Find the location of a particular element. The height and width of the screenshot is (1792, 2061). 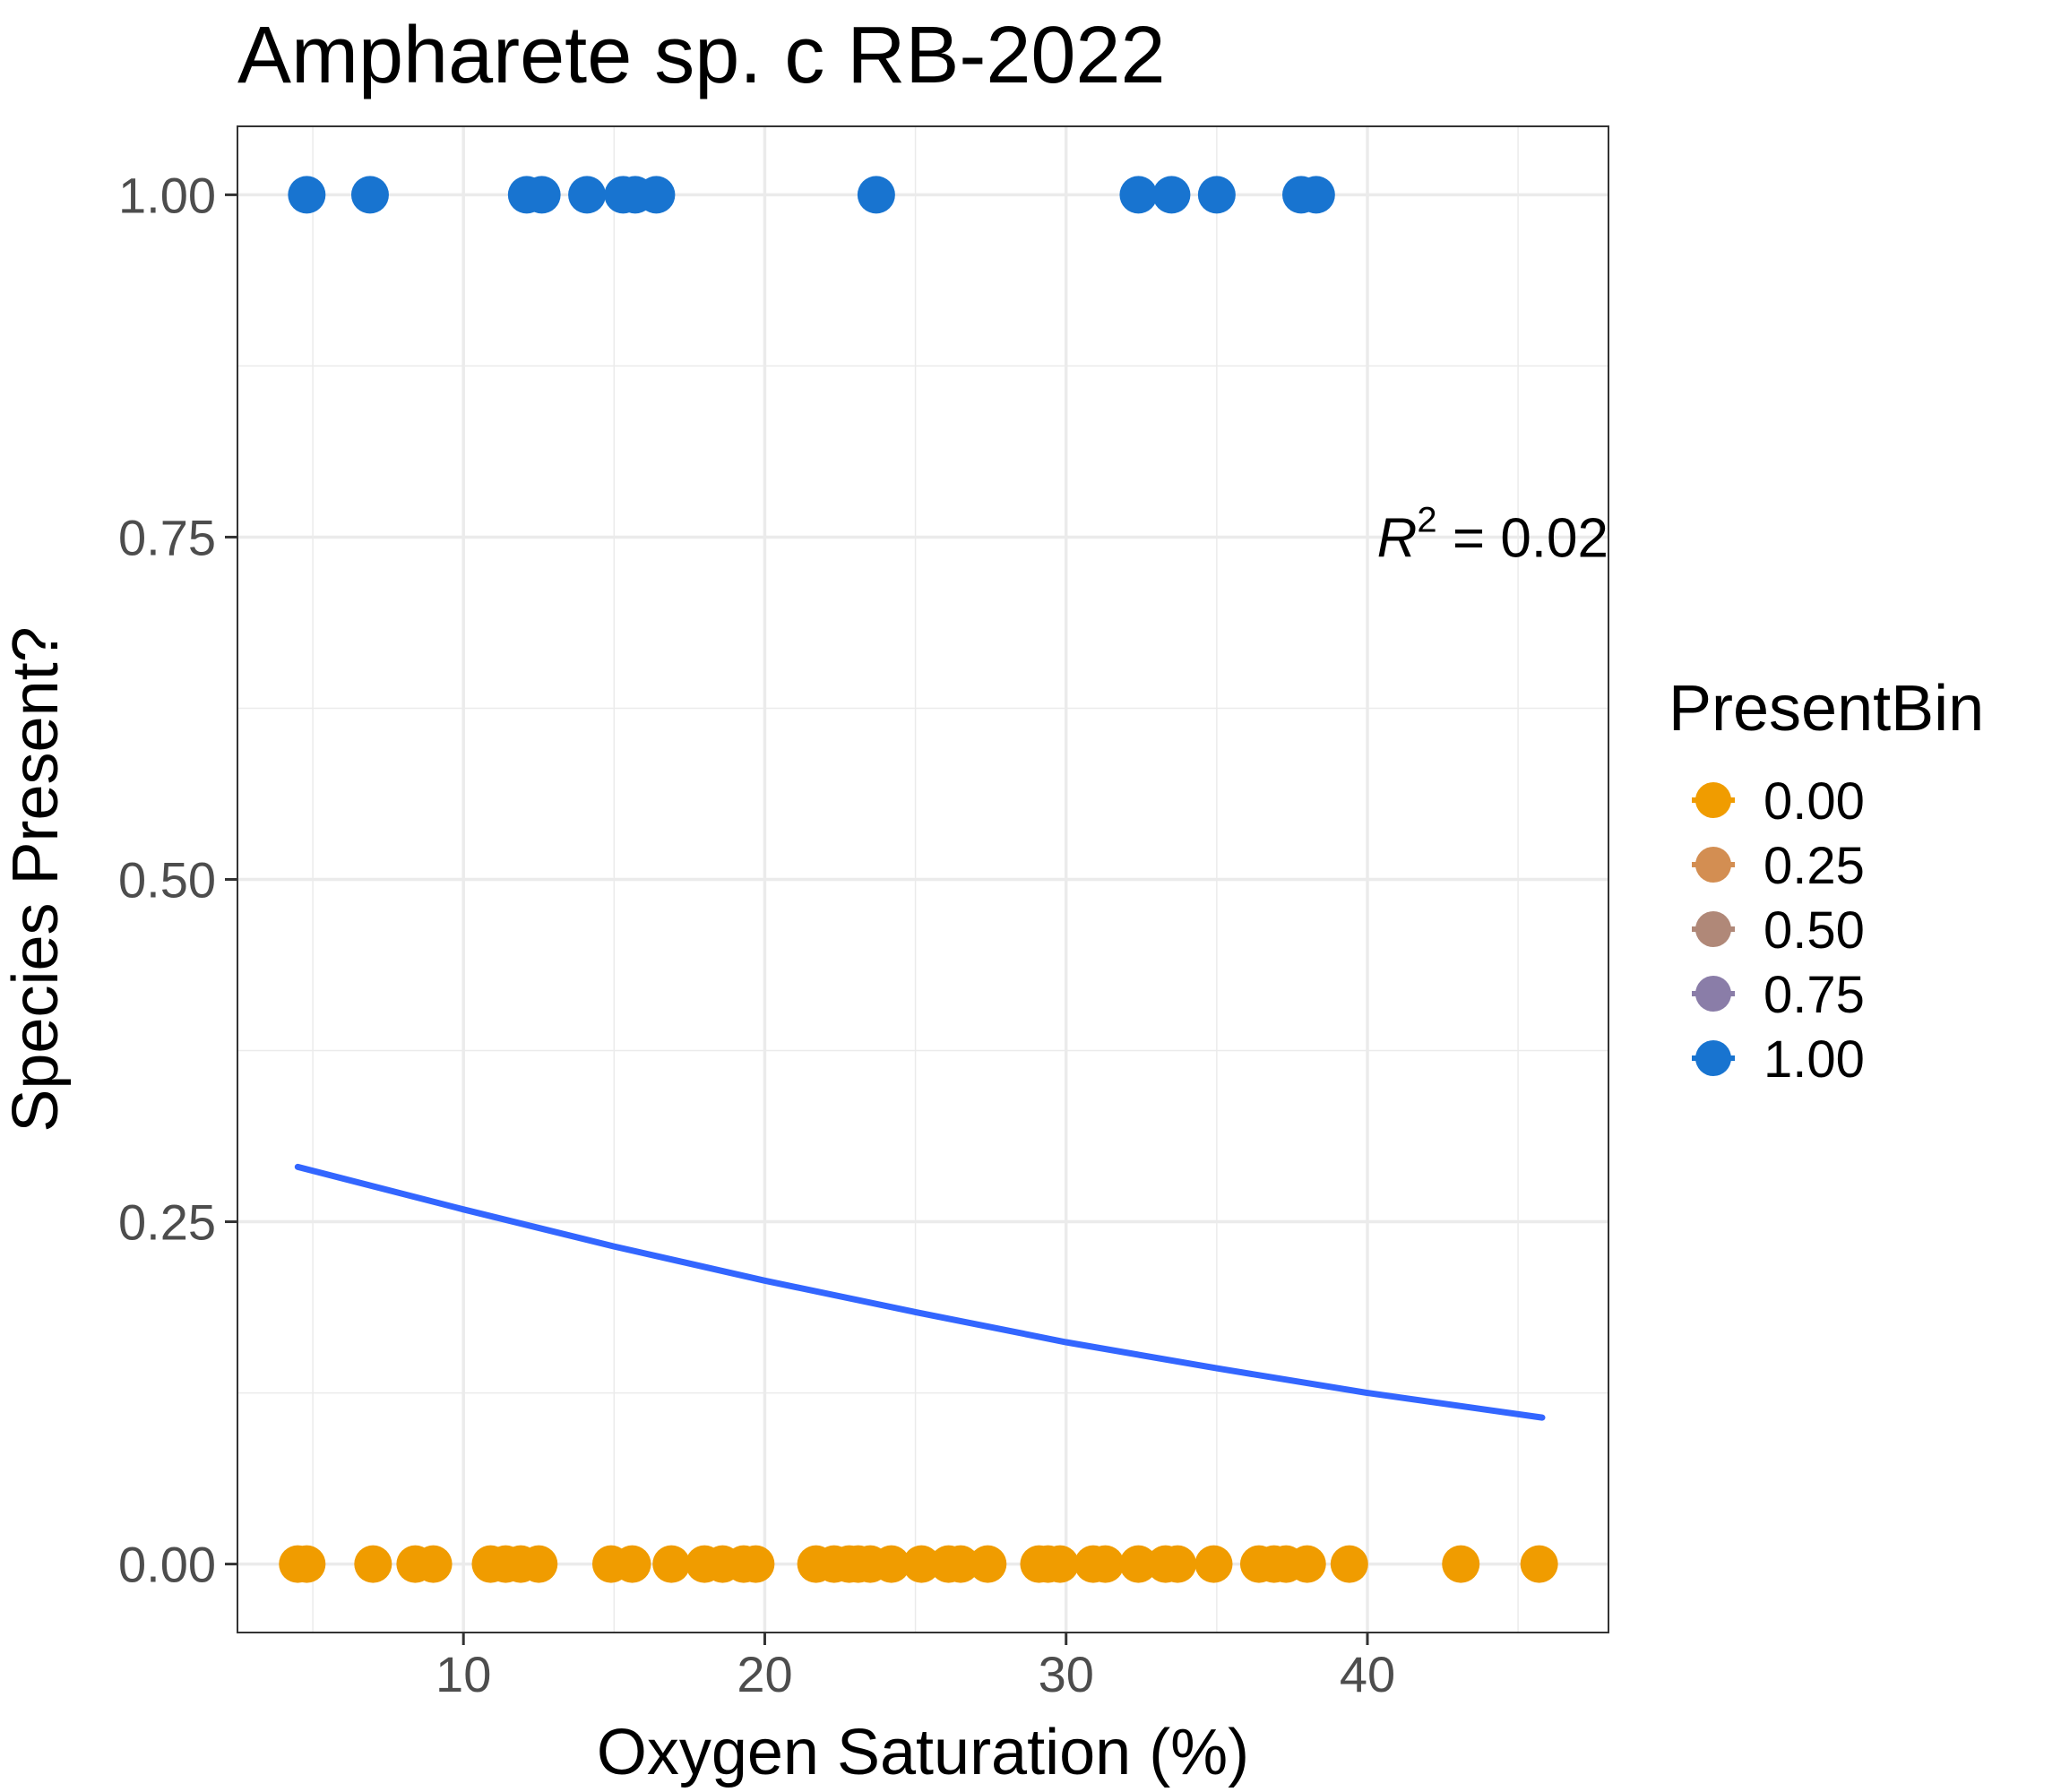

legend-title: PresentBin is located at coordinates (1826, 709).